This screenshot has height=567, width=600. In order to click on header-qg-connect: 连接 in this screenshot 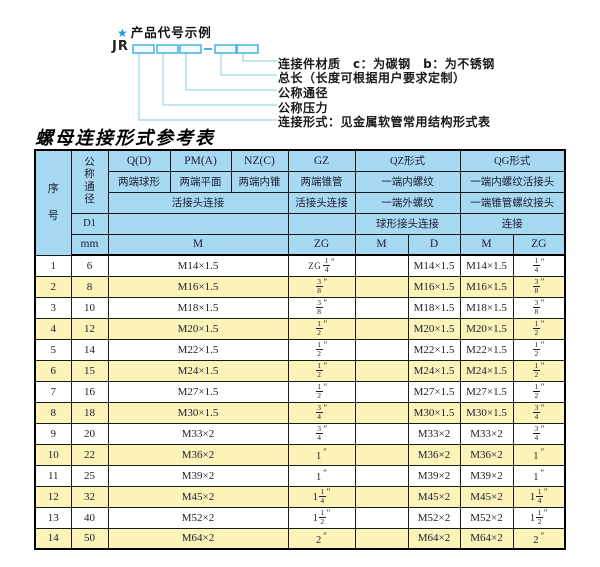, I will do `click(512, 223)`.